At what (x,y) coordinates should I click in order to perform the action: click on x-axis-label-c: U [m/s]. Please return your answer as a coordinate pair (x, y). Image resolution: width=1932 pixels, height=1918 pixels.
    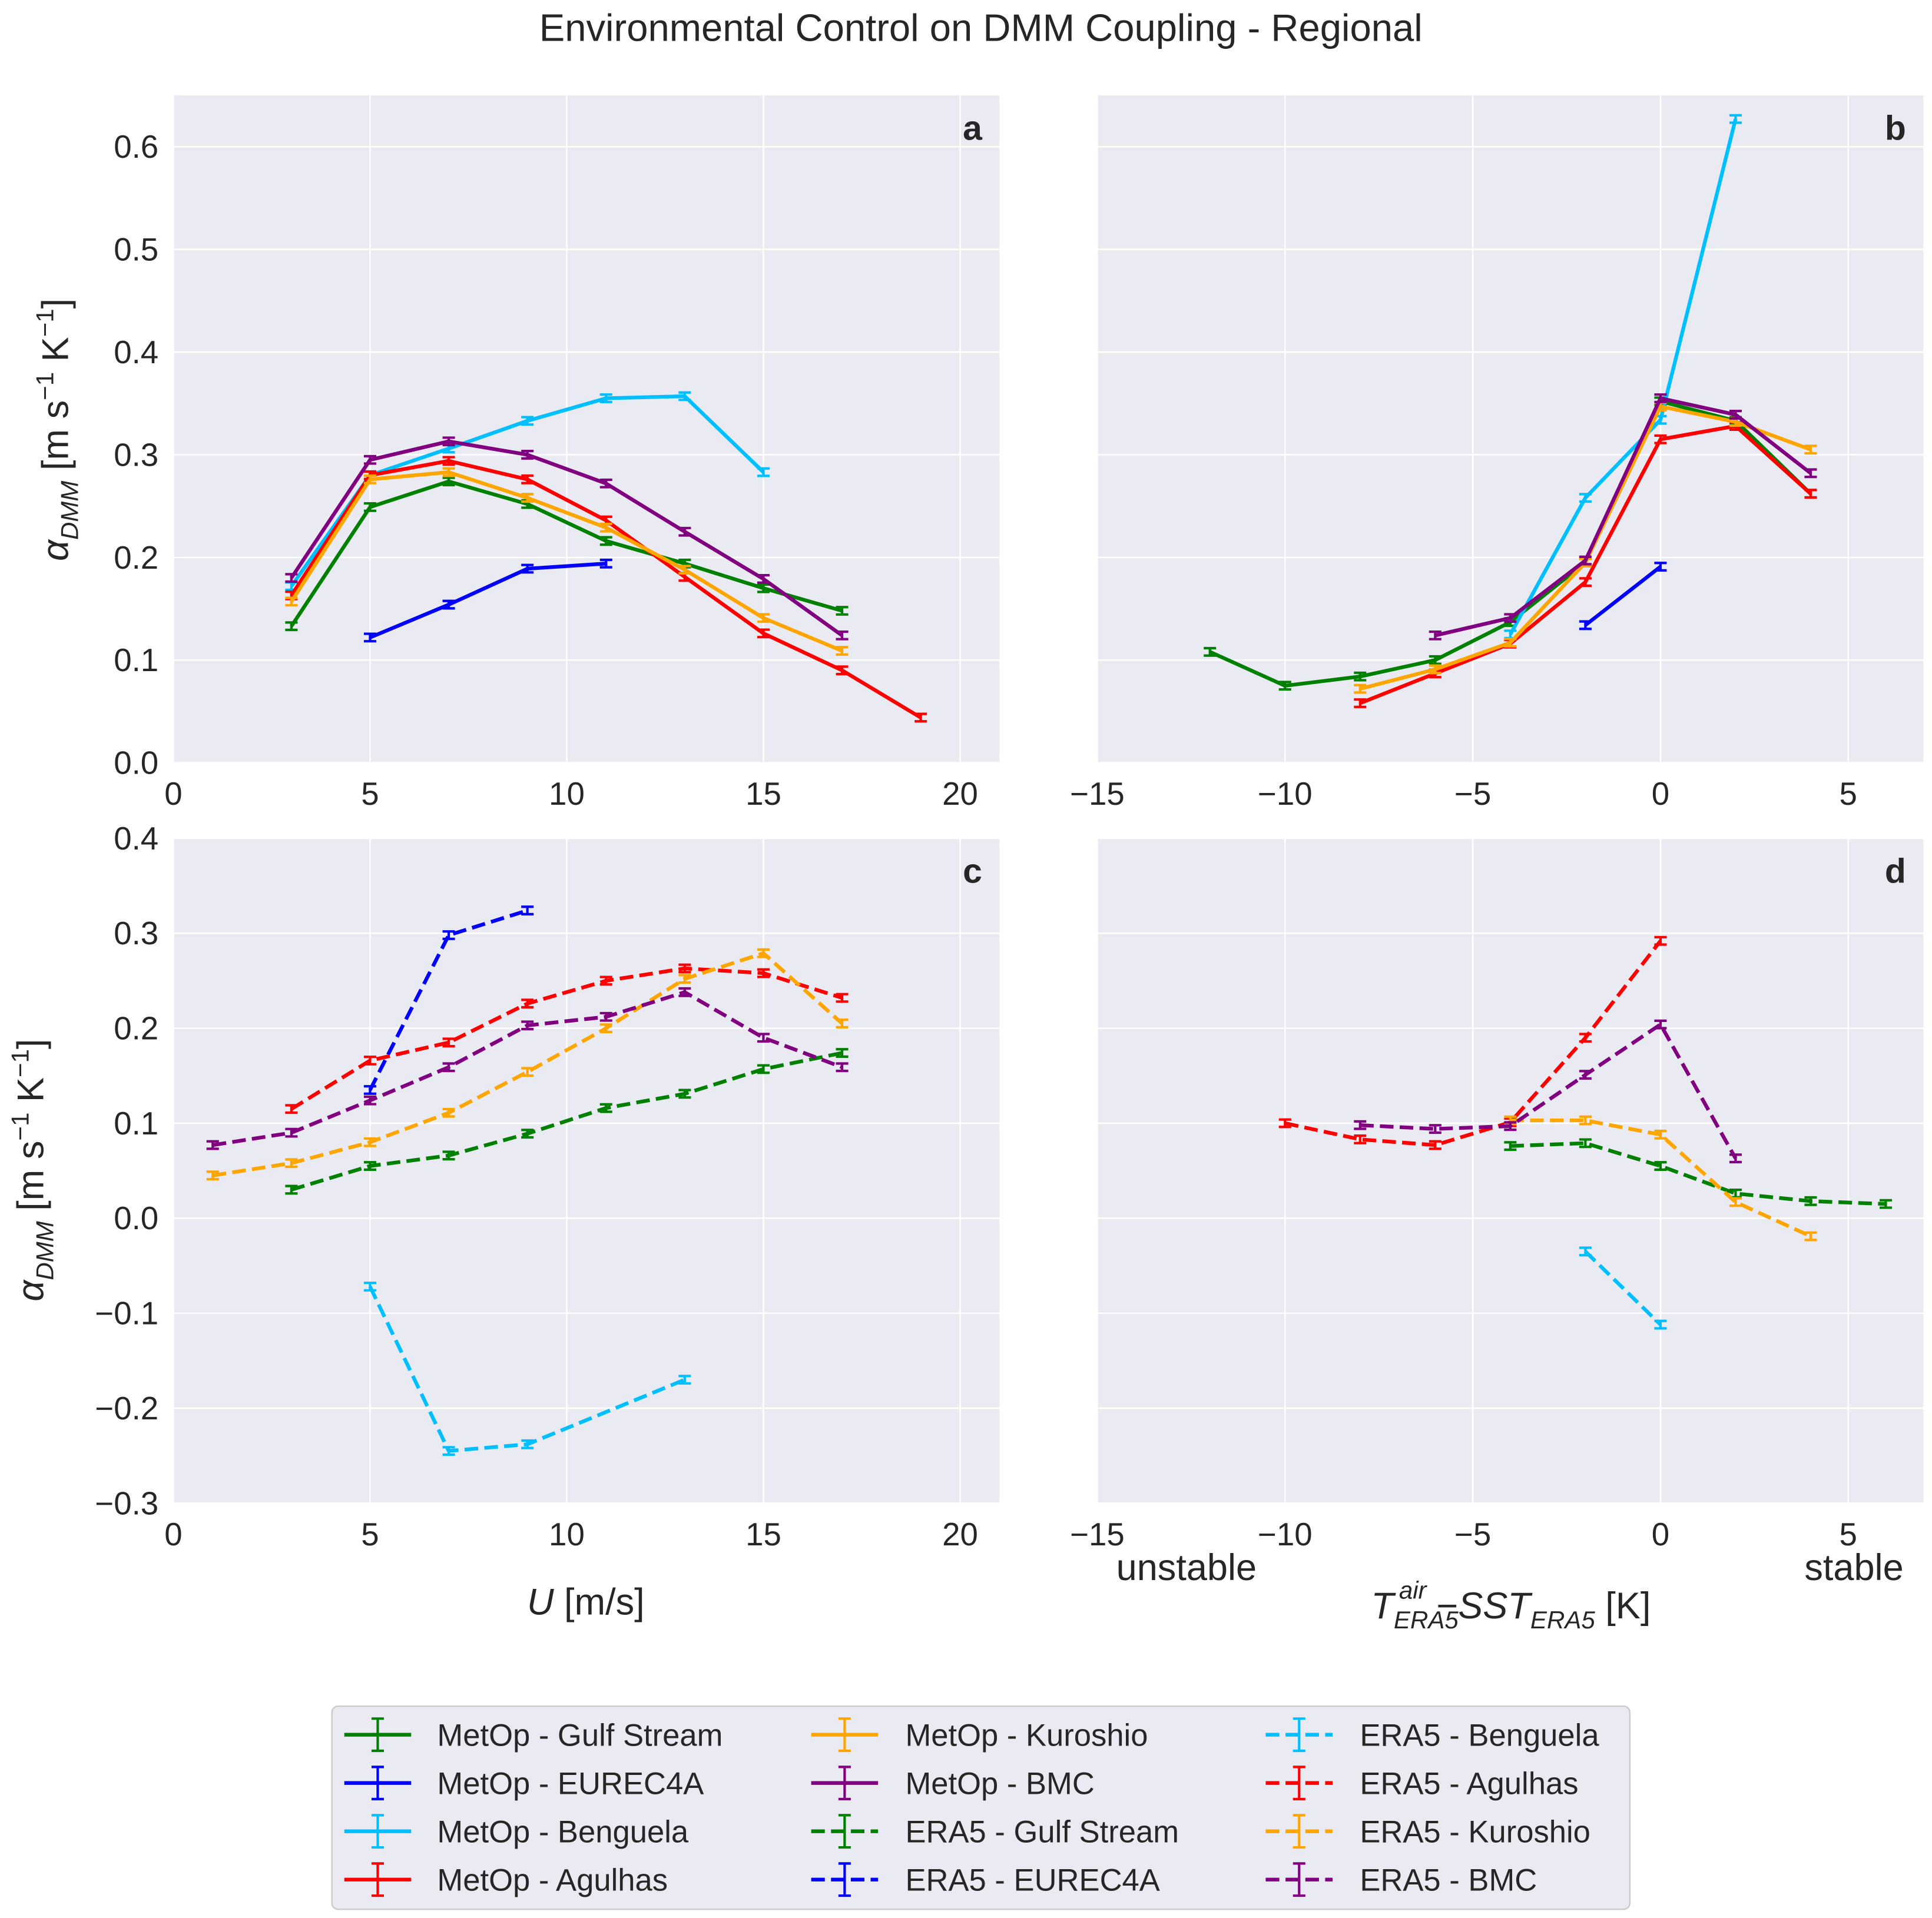
    Looking at the image, I should click on (586, 1603).